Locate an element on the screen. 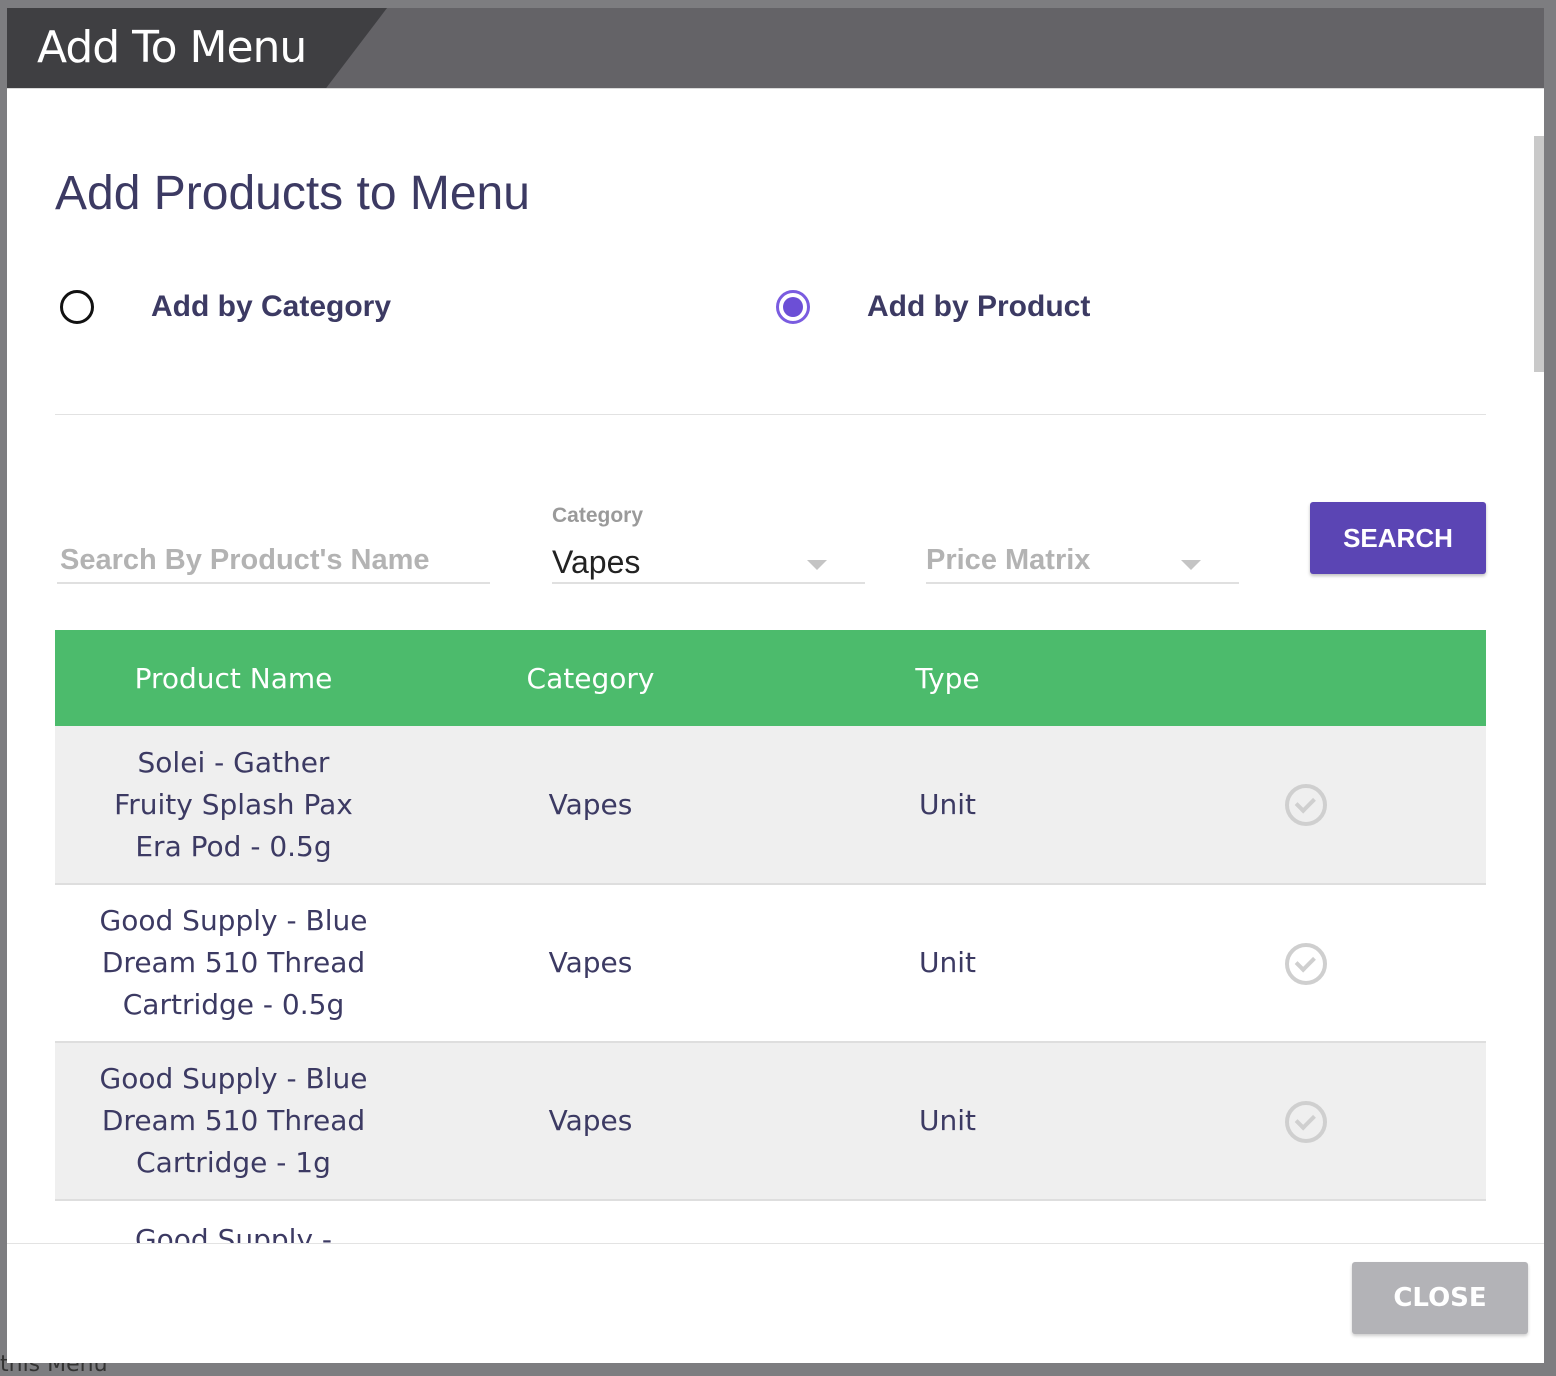  radio-label-add-by-category: Add by Category is located at coordinates (271, 306).